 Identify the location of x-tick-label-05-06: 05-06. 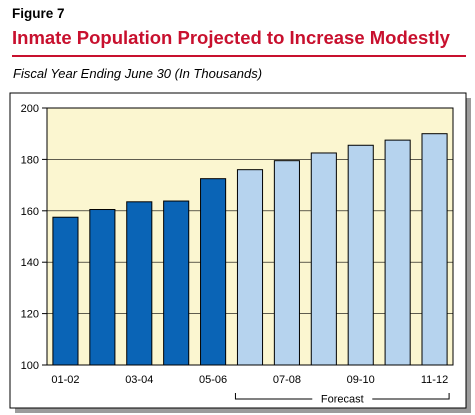
(213, 380).